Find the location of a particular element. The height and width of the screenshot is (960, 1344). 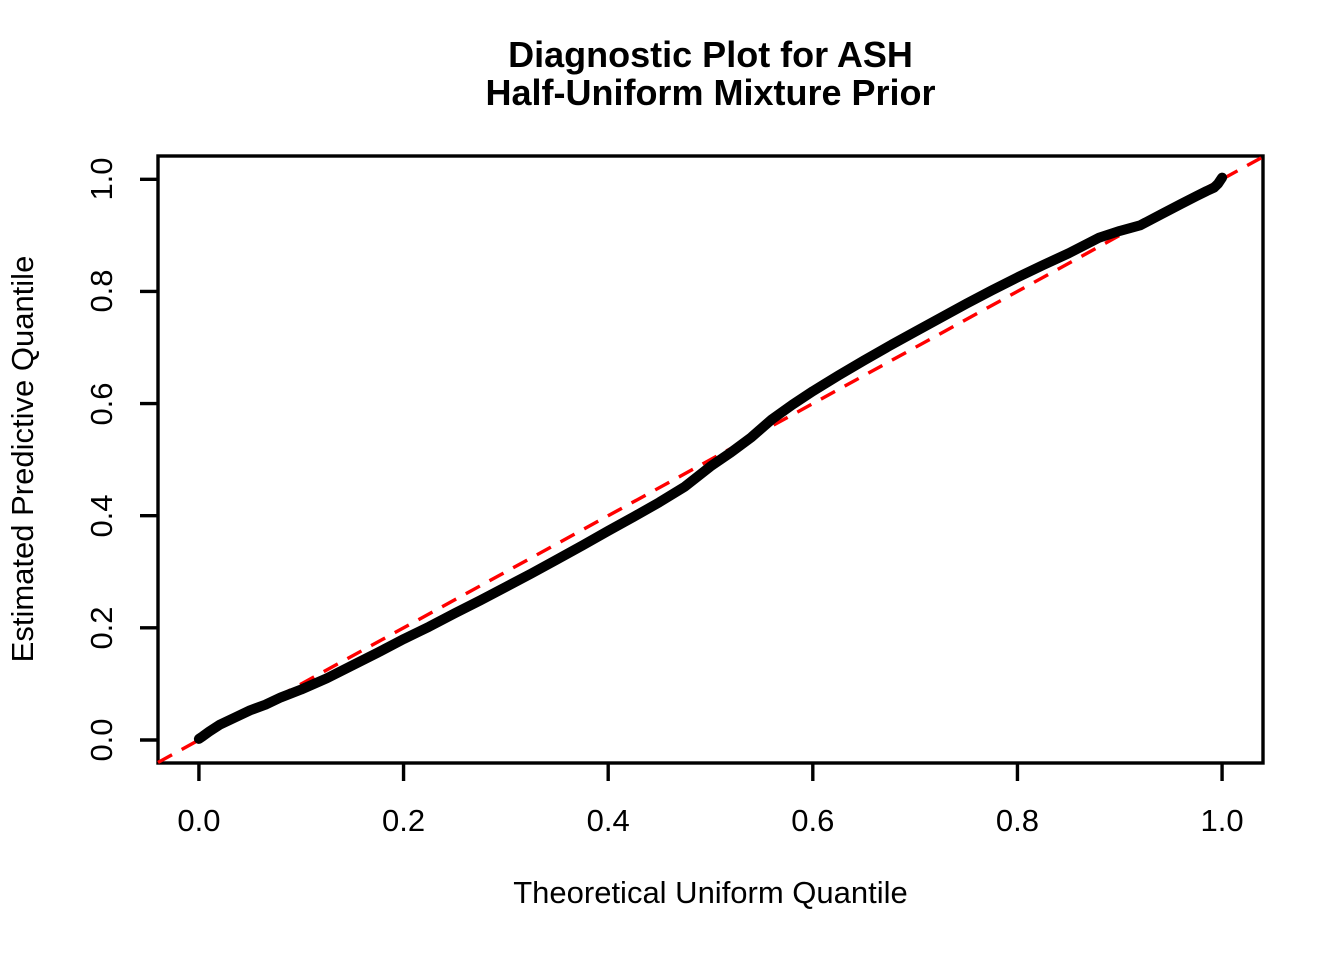

chart-title-line-1: Diagnostic Plot for ASH is located at coordinates (710, 54).